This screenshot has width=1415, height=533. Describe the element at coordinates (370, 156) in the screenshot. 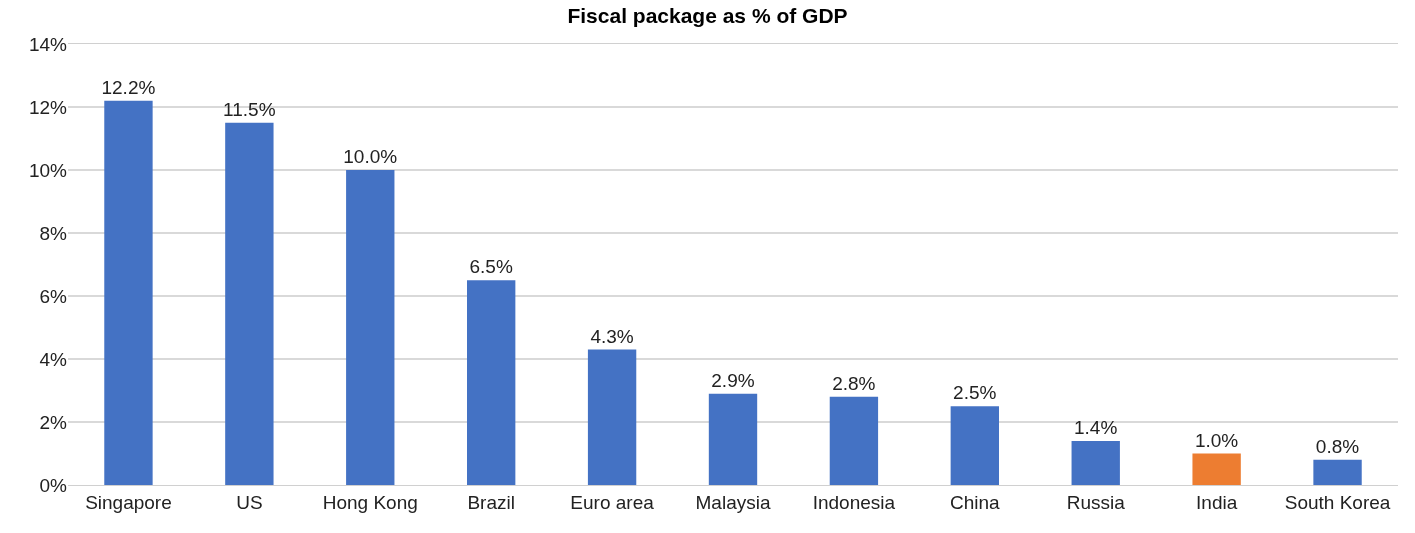

I see `data-label: 10.0%` at that location.